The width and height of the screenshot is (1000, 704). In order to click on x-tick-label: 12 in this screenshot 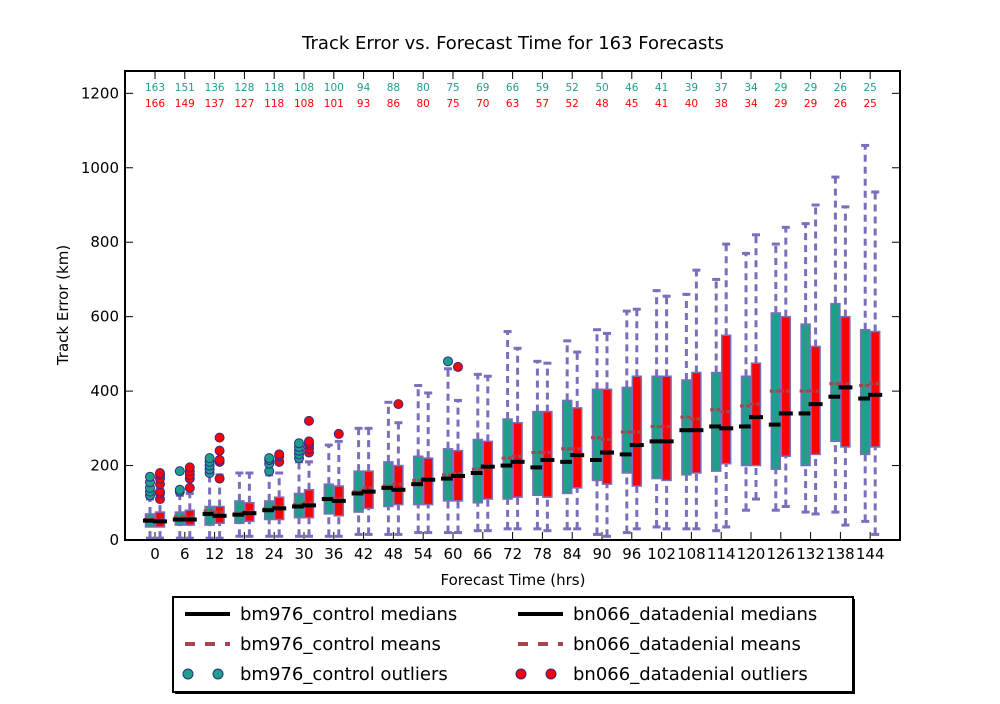, I will do `click(214, 554)`.